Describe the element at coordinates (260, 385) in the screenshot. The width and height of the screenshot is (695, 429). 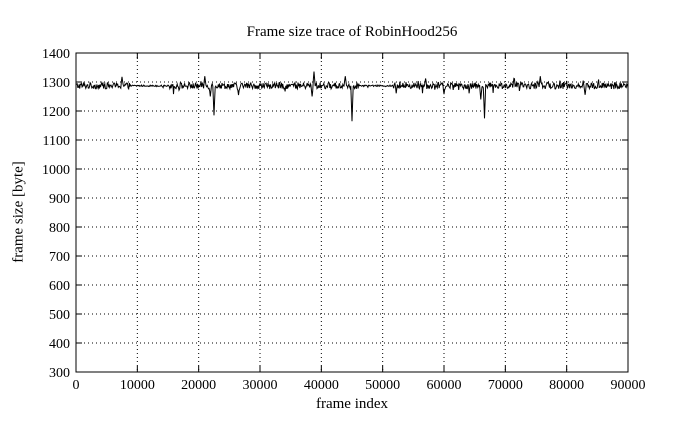
I see `x-tick-label: 30000` at that location.